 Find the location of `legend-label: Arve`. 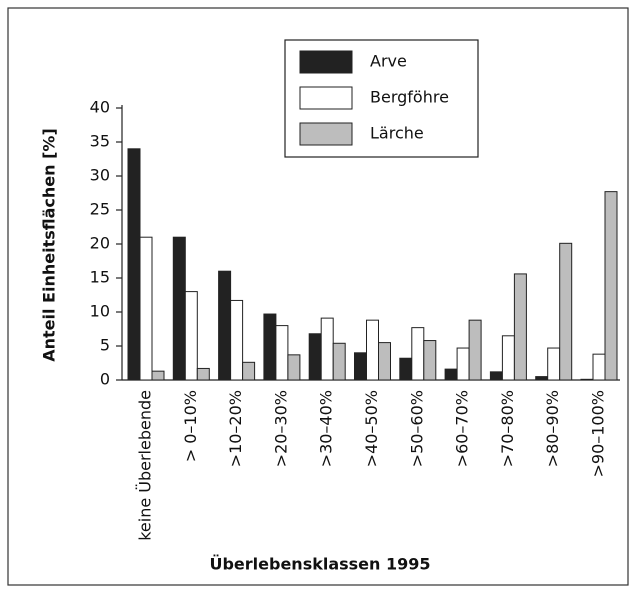

legend-label: Arve is located at coordinates (388, 61).